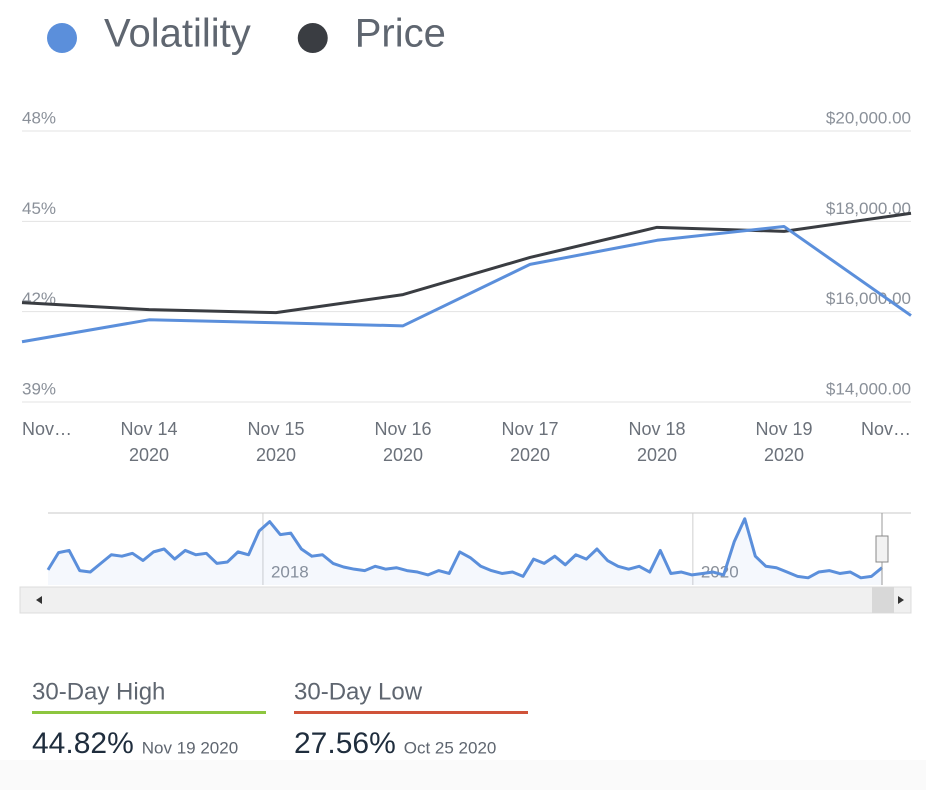 The height and width of the screenshot is (790, 926). Describe the element at coordinates (400, 34) in the screenshot. I see `legend-label: Price` at that location.